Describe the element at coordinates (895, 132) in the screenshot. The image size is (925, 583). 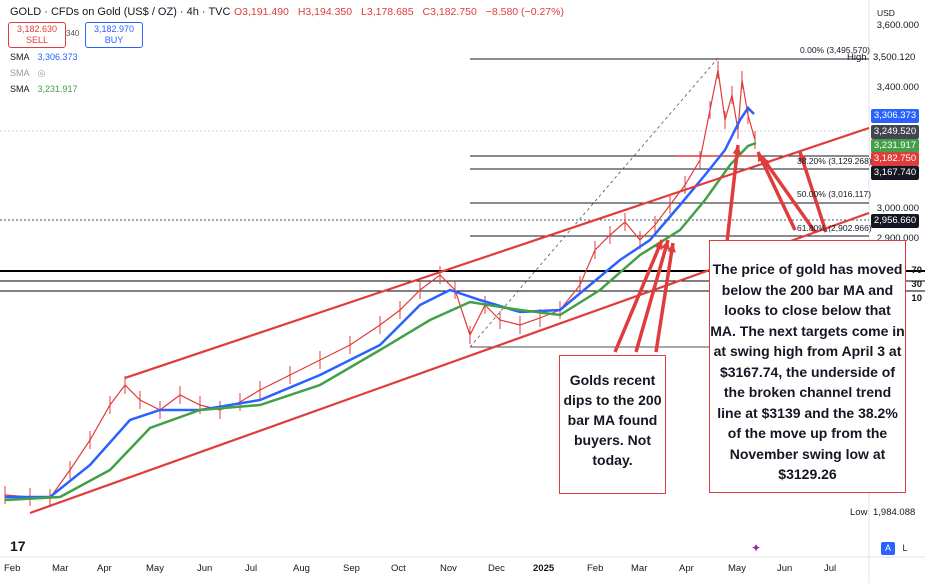
I see `price-tag: 3,249.520` at that location.